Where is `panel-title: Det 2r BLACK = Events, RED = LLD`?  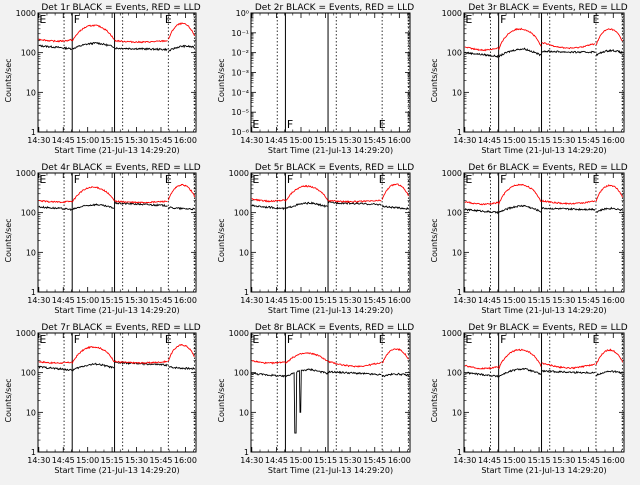
panel-title: Det 2r BLACK = Events, RED = LLD is located at coordinates (334, 8).